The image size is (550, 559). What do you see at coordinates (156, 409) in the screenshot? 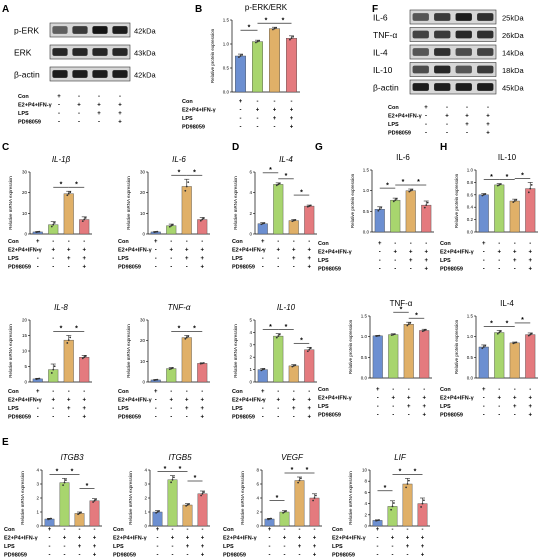
I see `chart-c4-table-sign-lps-0: -` at bounding box center [156, 409].